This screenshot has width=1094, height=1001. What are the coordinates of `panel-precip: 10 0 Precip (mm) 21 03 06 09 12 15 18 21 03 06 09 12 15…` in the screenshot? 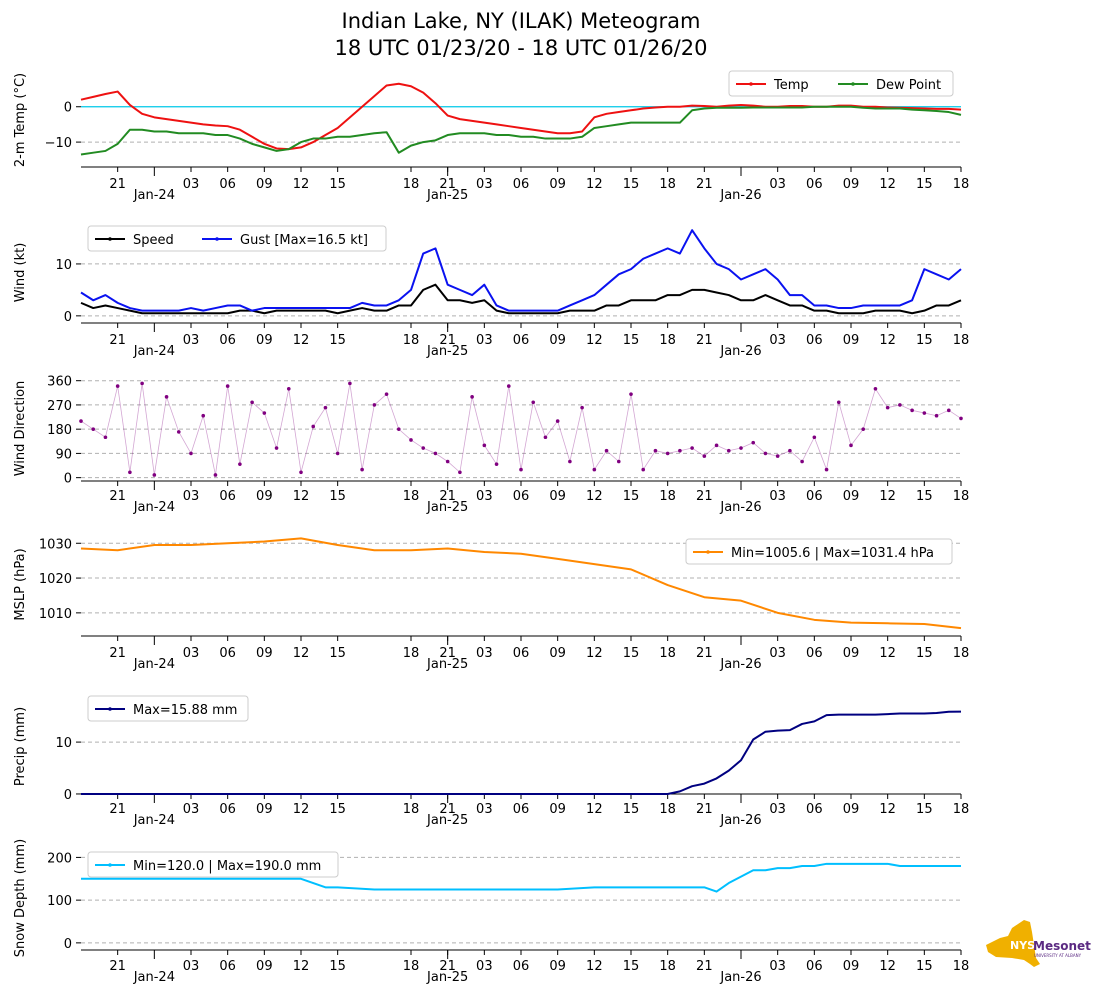 It's located at (491, 761).